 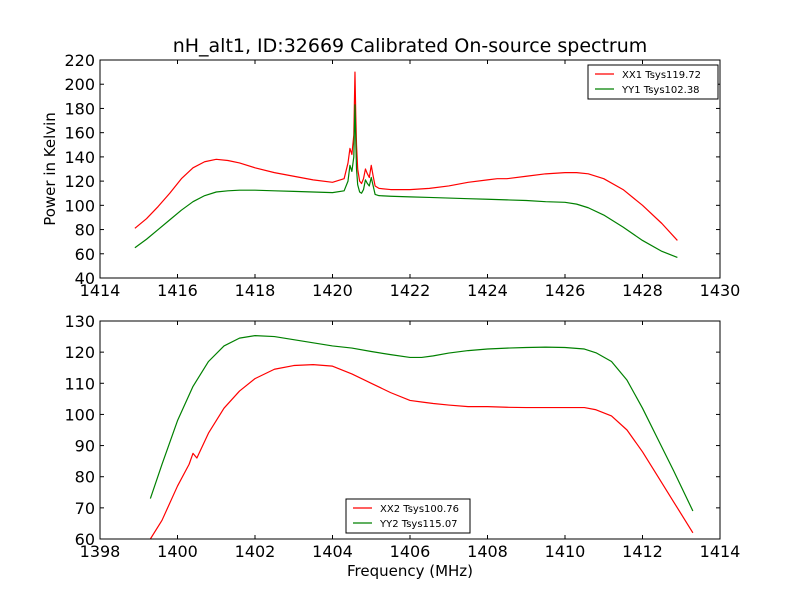 What do you see at coordinates (410, 571) in the screenshot?
I see `bottom-x-axis-label: Frequency (MHz)` at bounding box center [410, 571].